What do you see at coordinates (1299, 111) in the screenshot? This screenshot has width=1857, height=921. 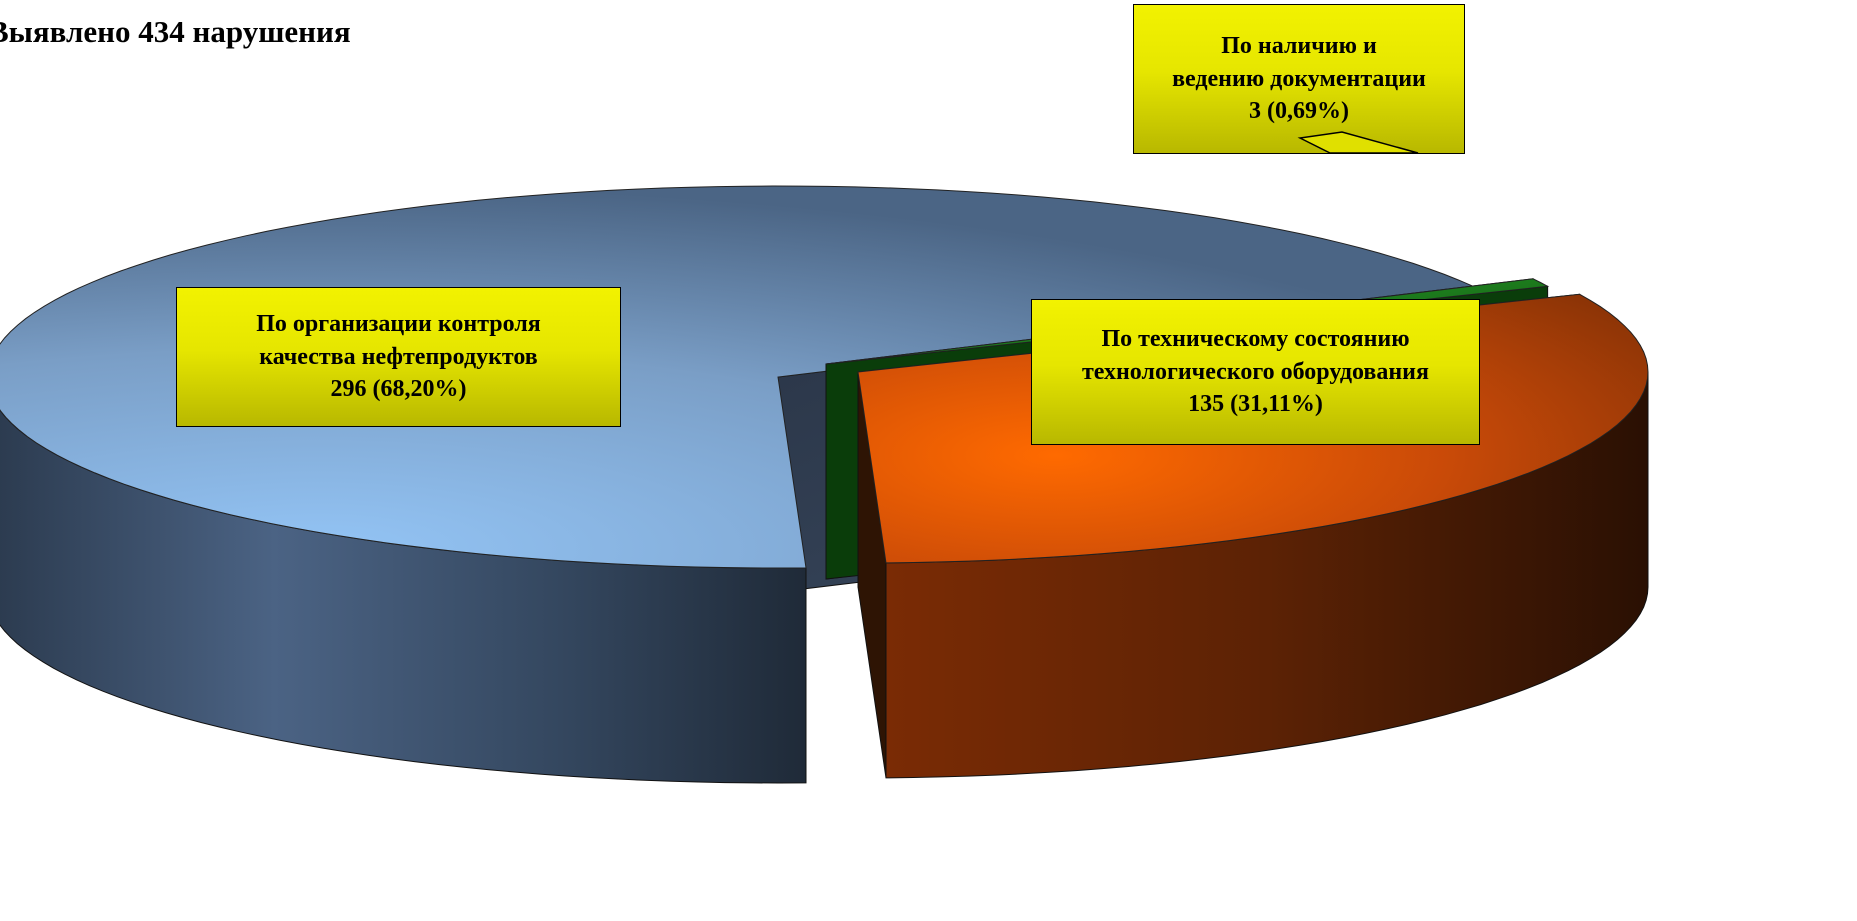 I see `slice-label-value: 3 (0,69%)` at bounding box center [1299, 111].